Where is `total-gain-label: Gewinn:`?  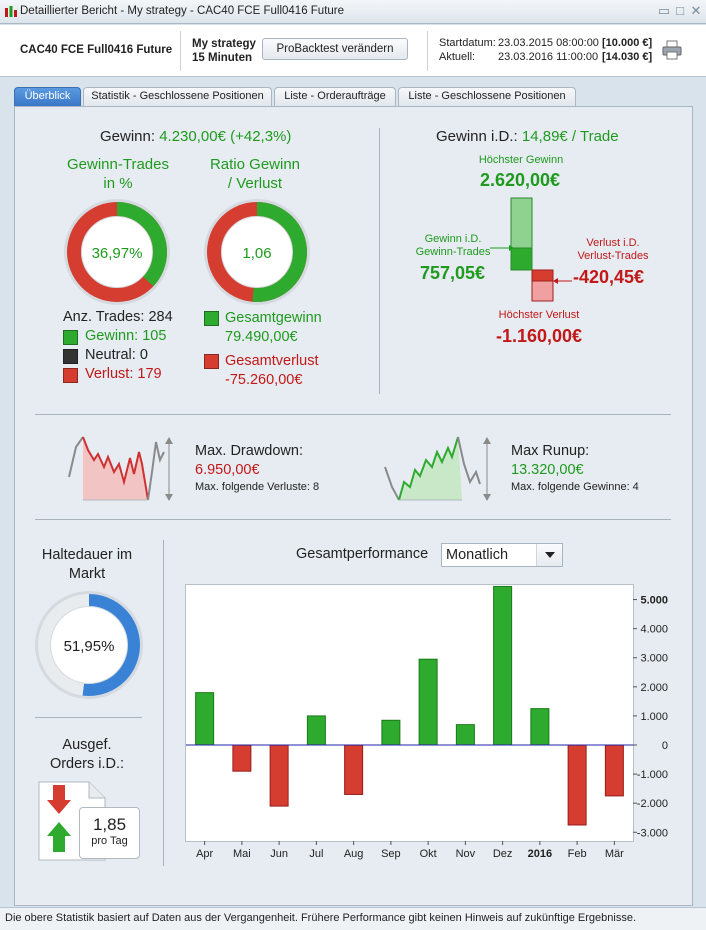 total-gain-label: Gewinn: is located at coordinates (128, 136).